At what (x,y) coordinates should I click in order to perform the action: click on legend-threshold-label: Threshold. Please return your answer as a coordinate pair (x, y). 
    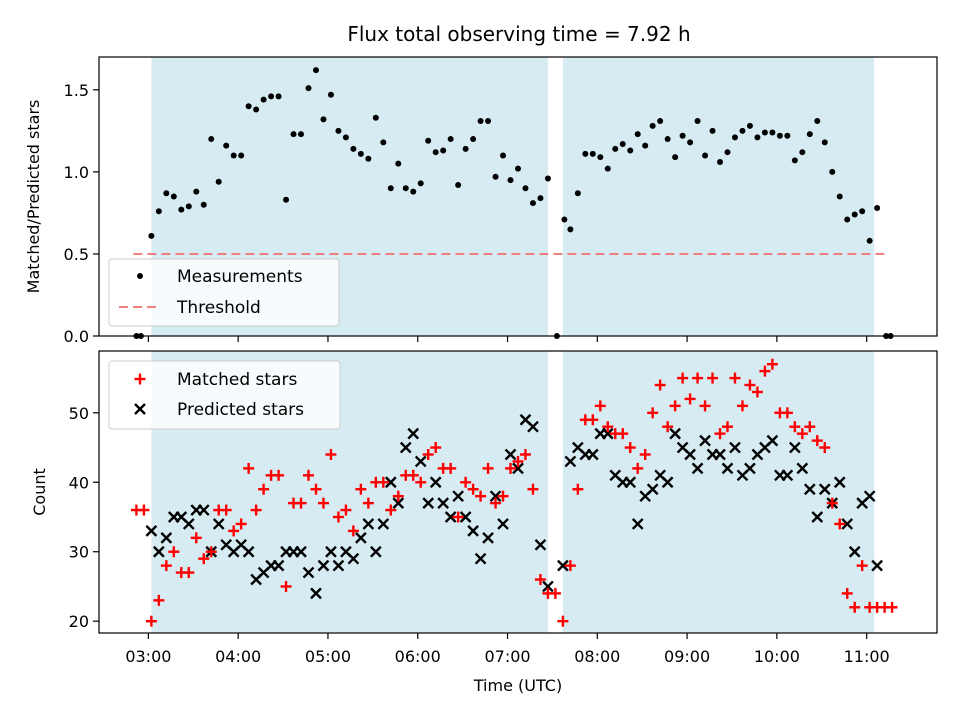
    Looking at the image, I should click on (218, 308).